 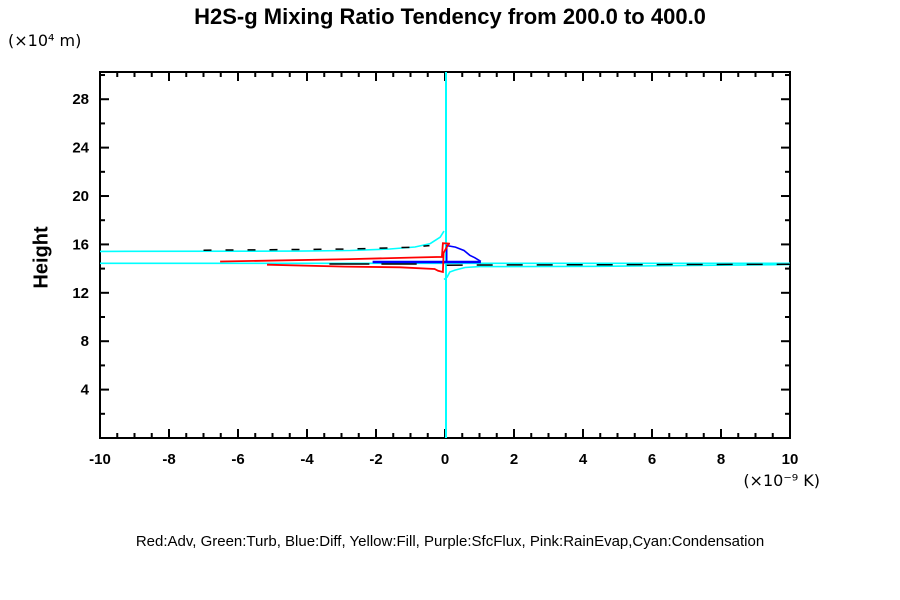 What do you see at coordinates (583, 459) in the screenshot?
I see `x-tick-label: 4` at bounding box center [583, 459].